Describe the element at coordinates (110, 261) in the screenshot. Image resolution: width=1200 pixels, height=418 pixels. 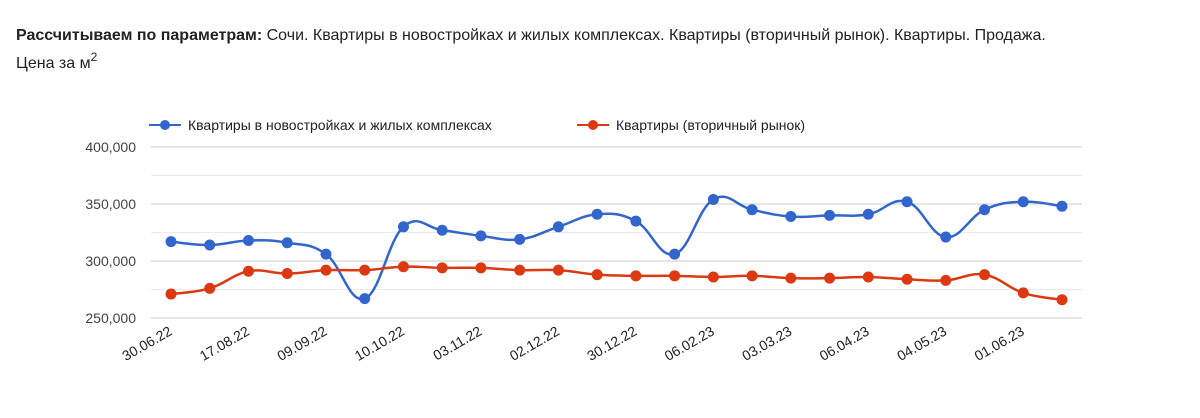
I see `y-tick-label: 300,000` at that location.